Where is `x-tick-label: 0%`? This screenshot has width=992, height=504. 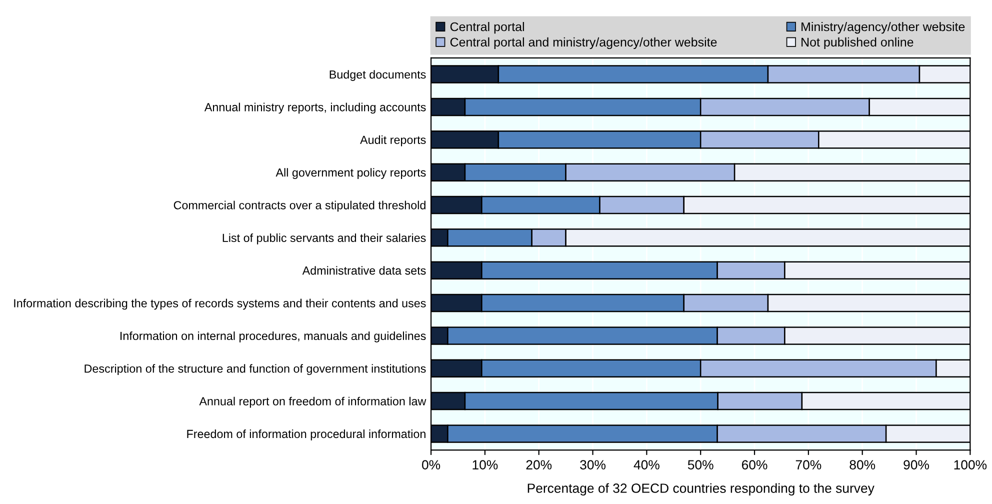 x-tick-label: 0% is located at coordinates (431, 465).